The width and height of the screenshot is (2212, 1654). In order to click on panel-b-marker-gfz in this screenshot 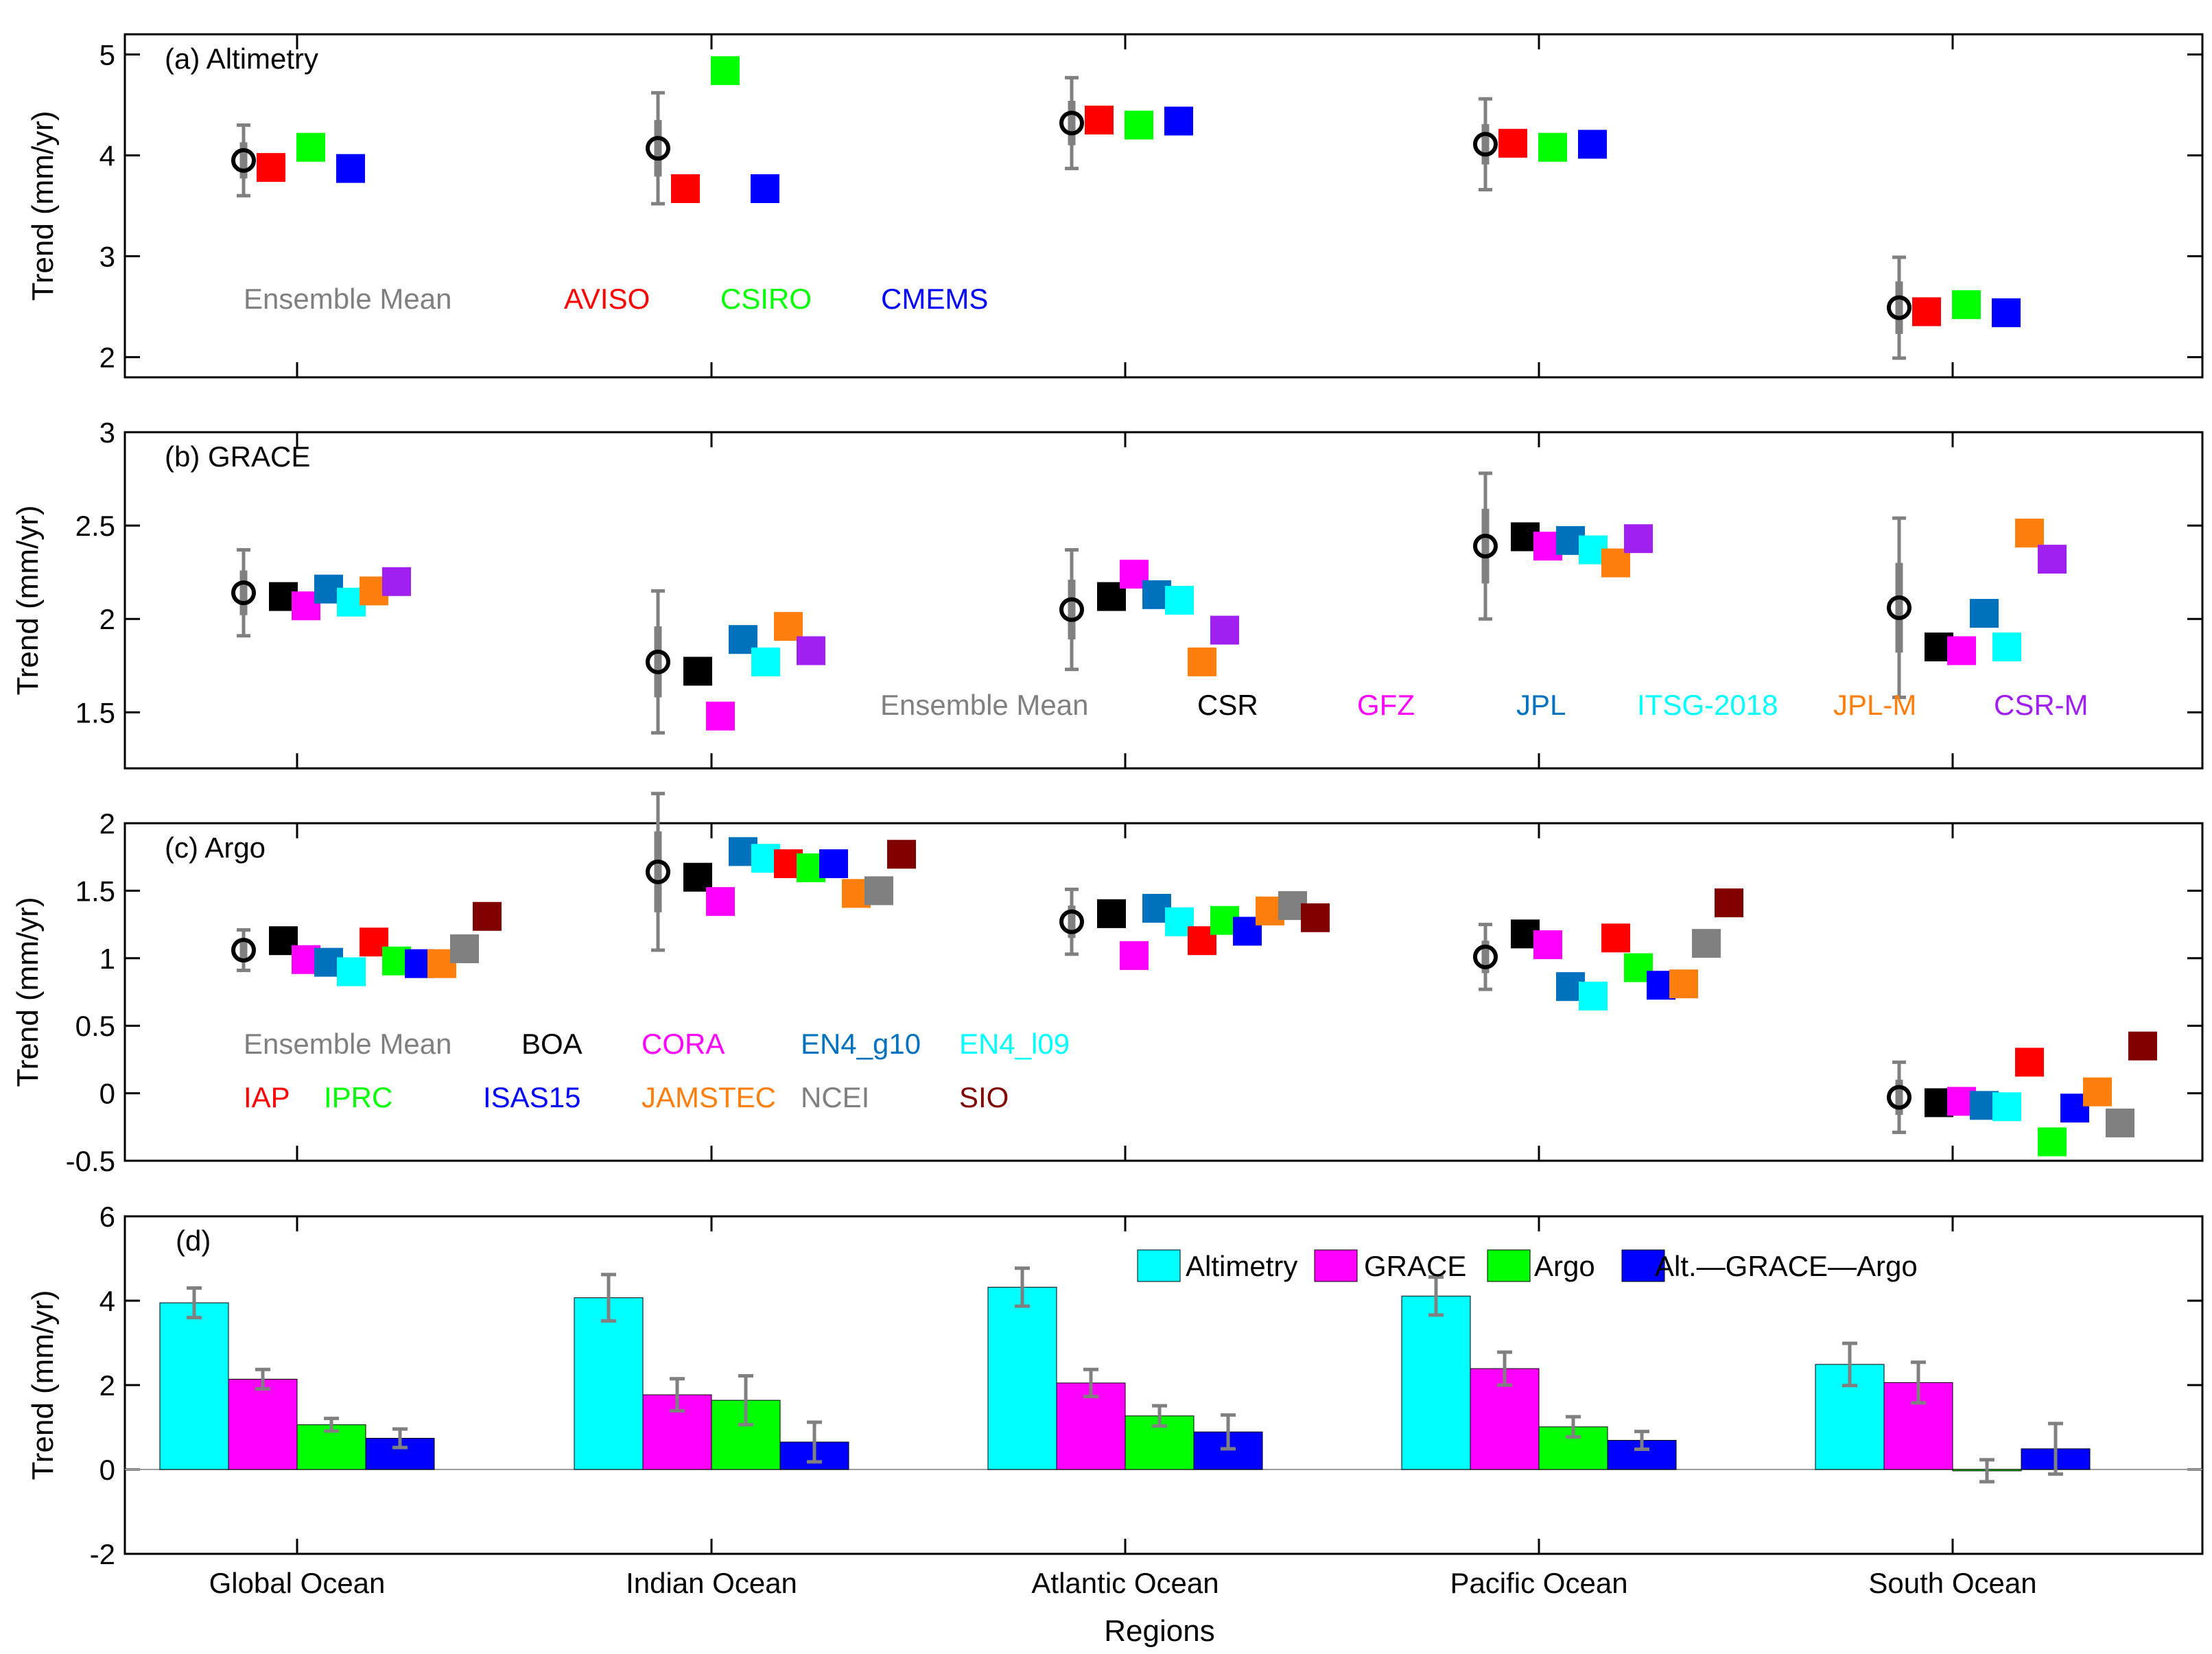, I will do `click(1961, 650)`.